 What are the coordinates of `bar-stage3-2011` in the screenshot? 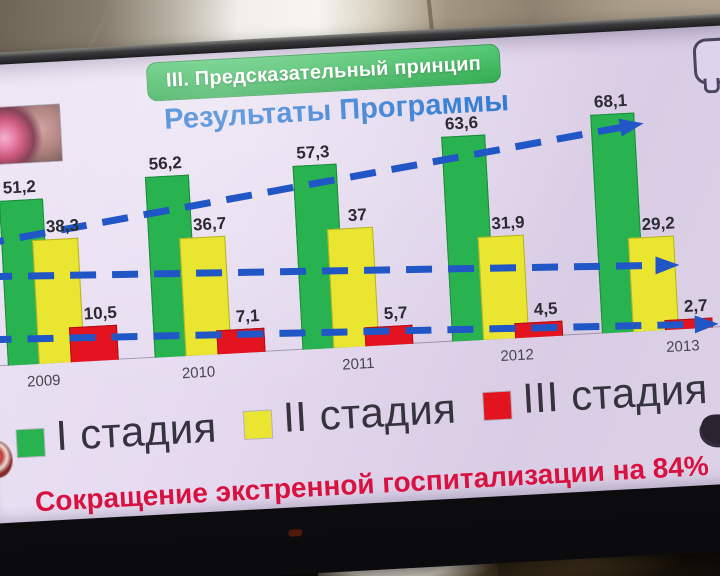 It's located at (389, 335).